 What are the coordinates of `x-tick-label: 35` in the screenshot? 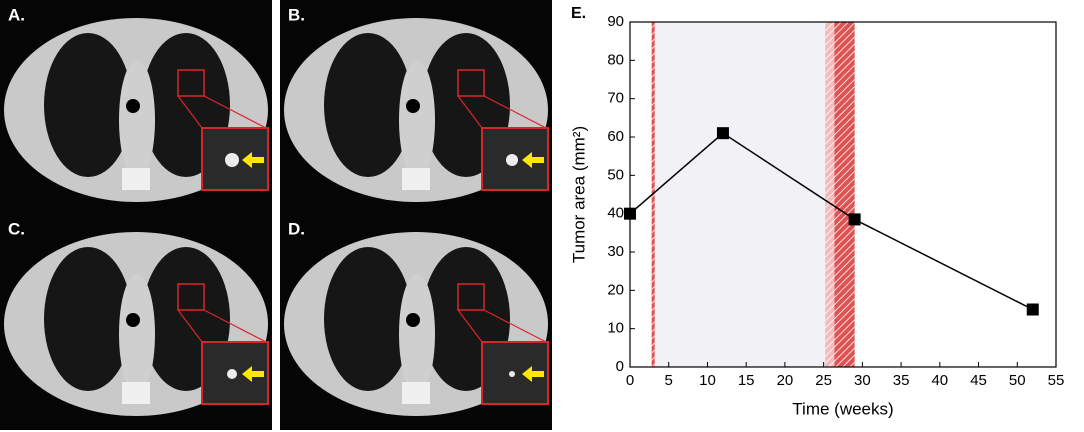 It's located at (901, 380).